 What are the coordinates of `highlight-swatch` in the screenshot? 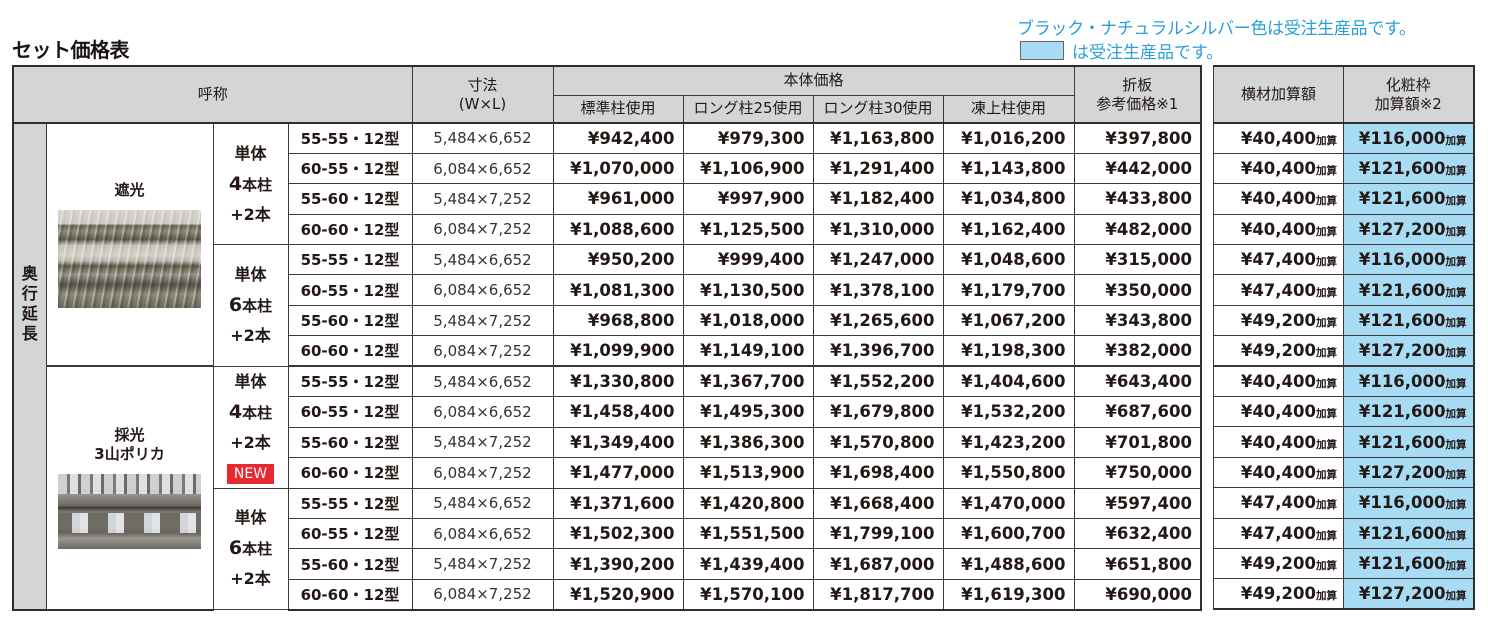 It's located at (1042, 50).